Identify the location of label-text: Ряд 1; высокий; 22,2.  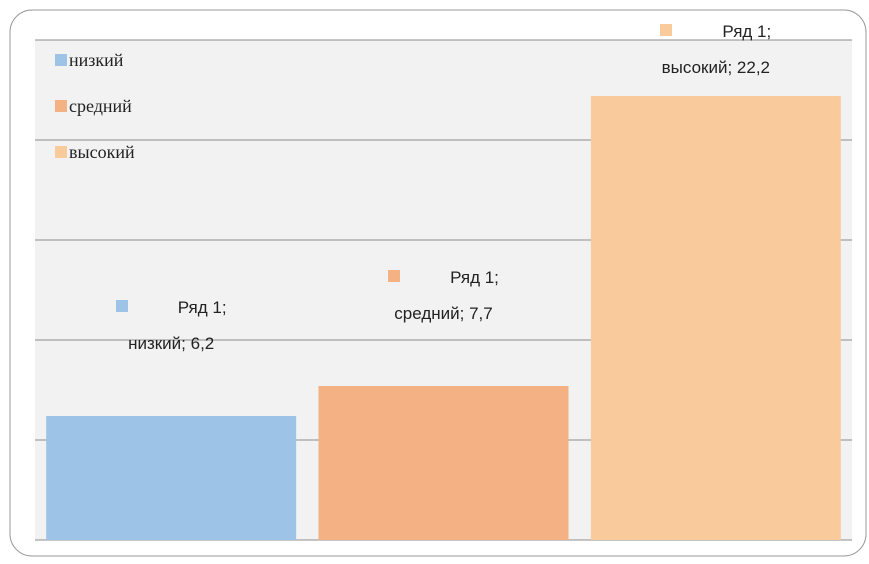
(716, 49).